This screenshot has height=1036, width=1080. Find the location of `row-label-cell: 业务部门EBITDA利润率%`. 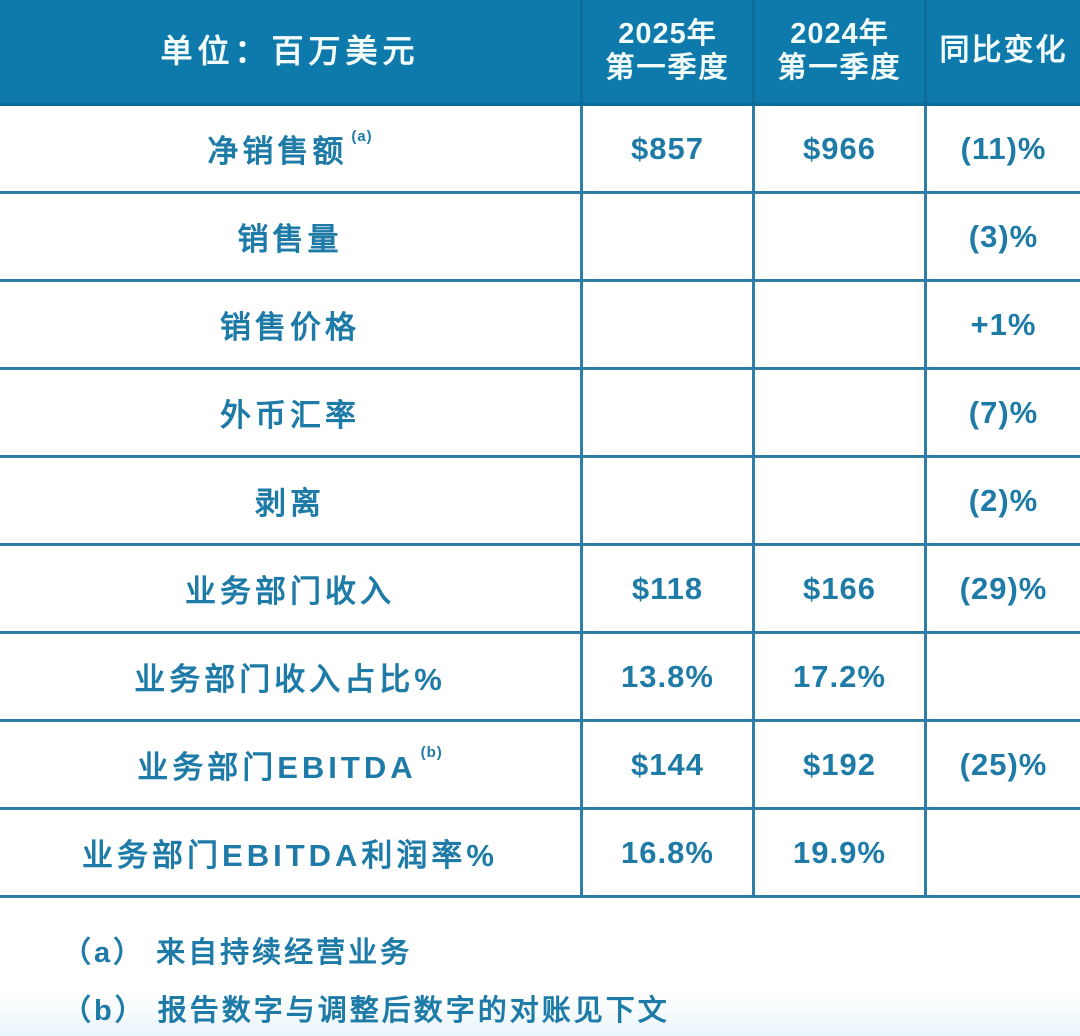

row-label-cell: 业务部门EBITDA利润率% is located at coordinates (291, 854).